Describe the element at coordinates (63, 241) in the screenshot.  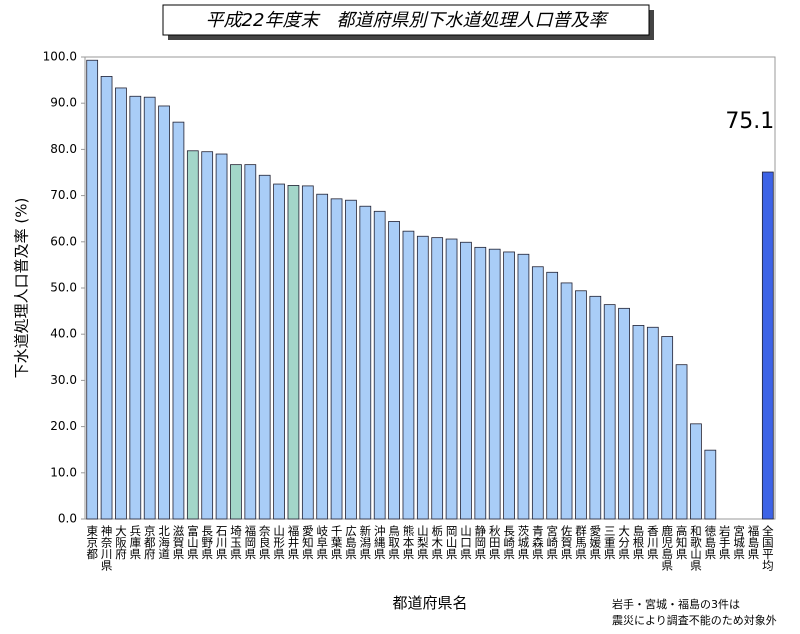
I see `y-tick-label: 60.0` at that location.